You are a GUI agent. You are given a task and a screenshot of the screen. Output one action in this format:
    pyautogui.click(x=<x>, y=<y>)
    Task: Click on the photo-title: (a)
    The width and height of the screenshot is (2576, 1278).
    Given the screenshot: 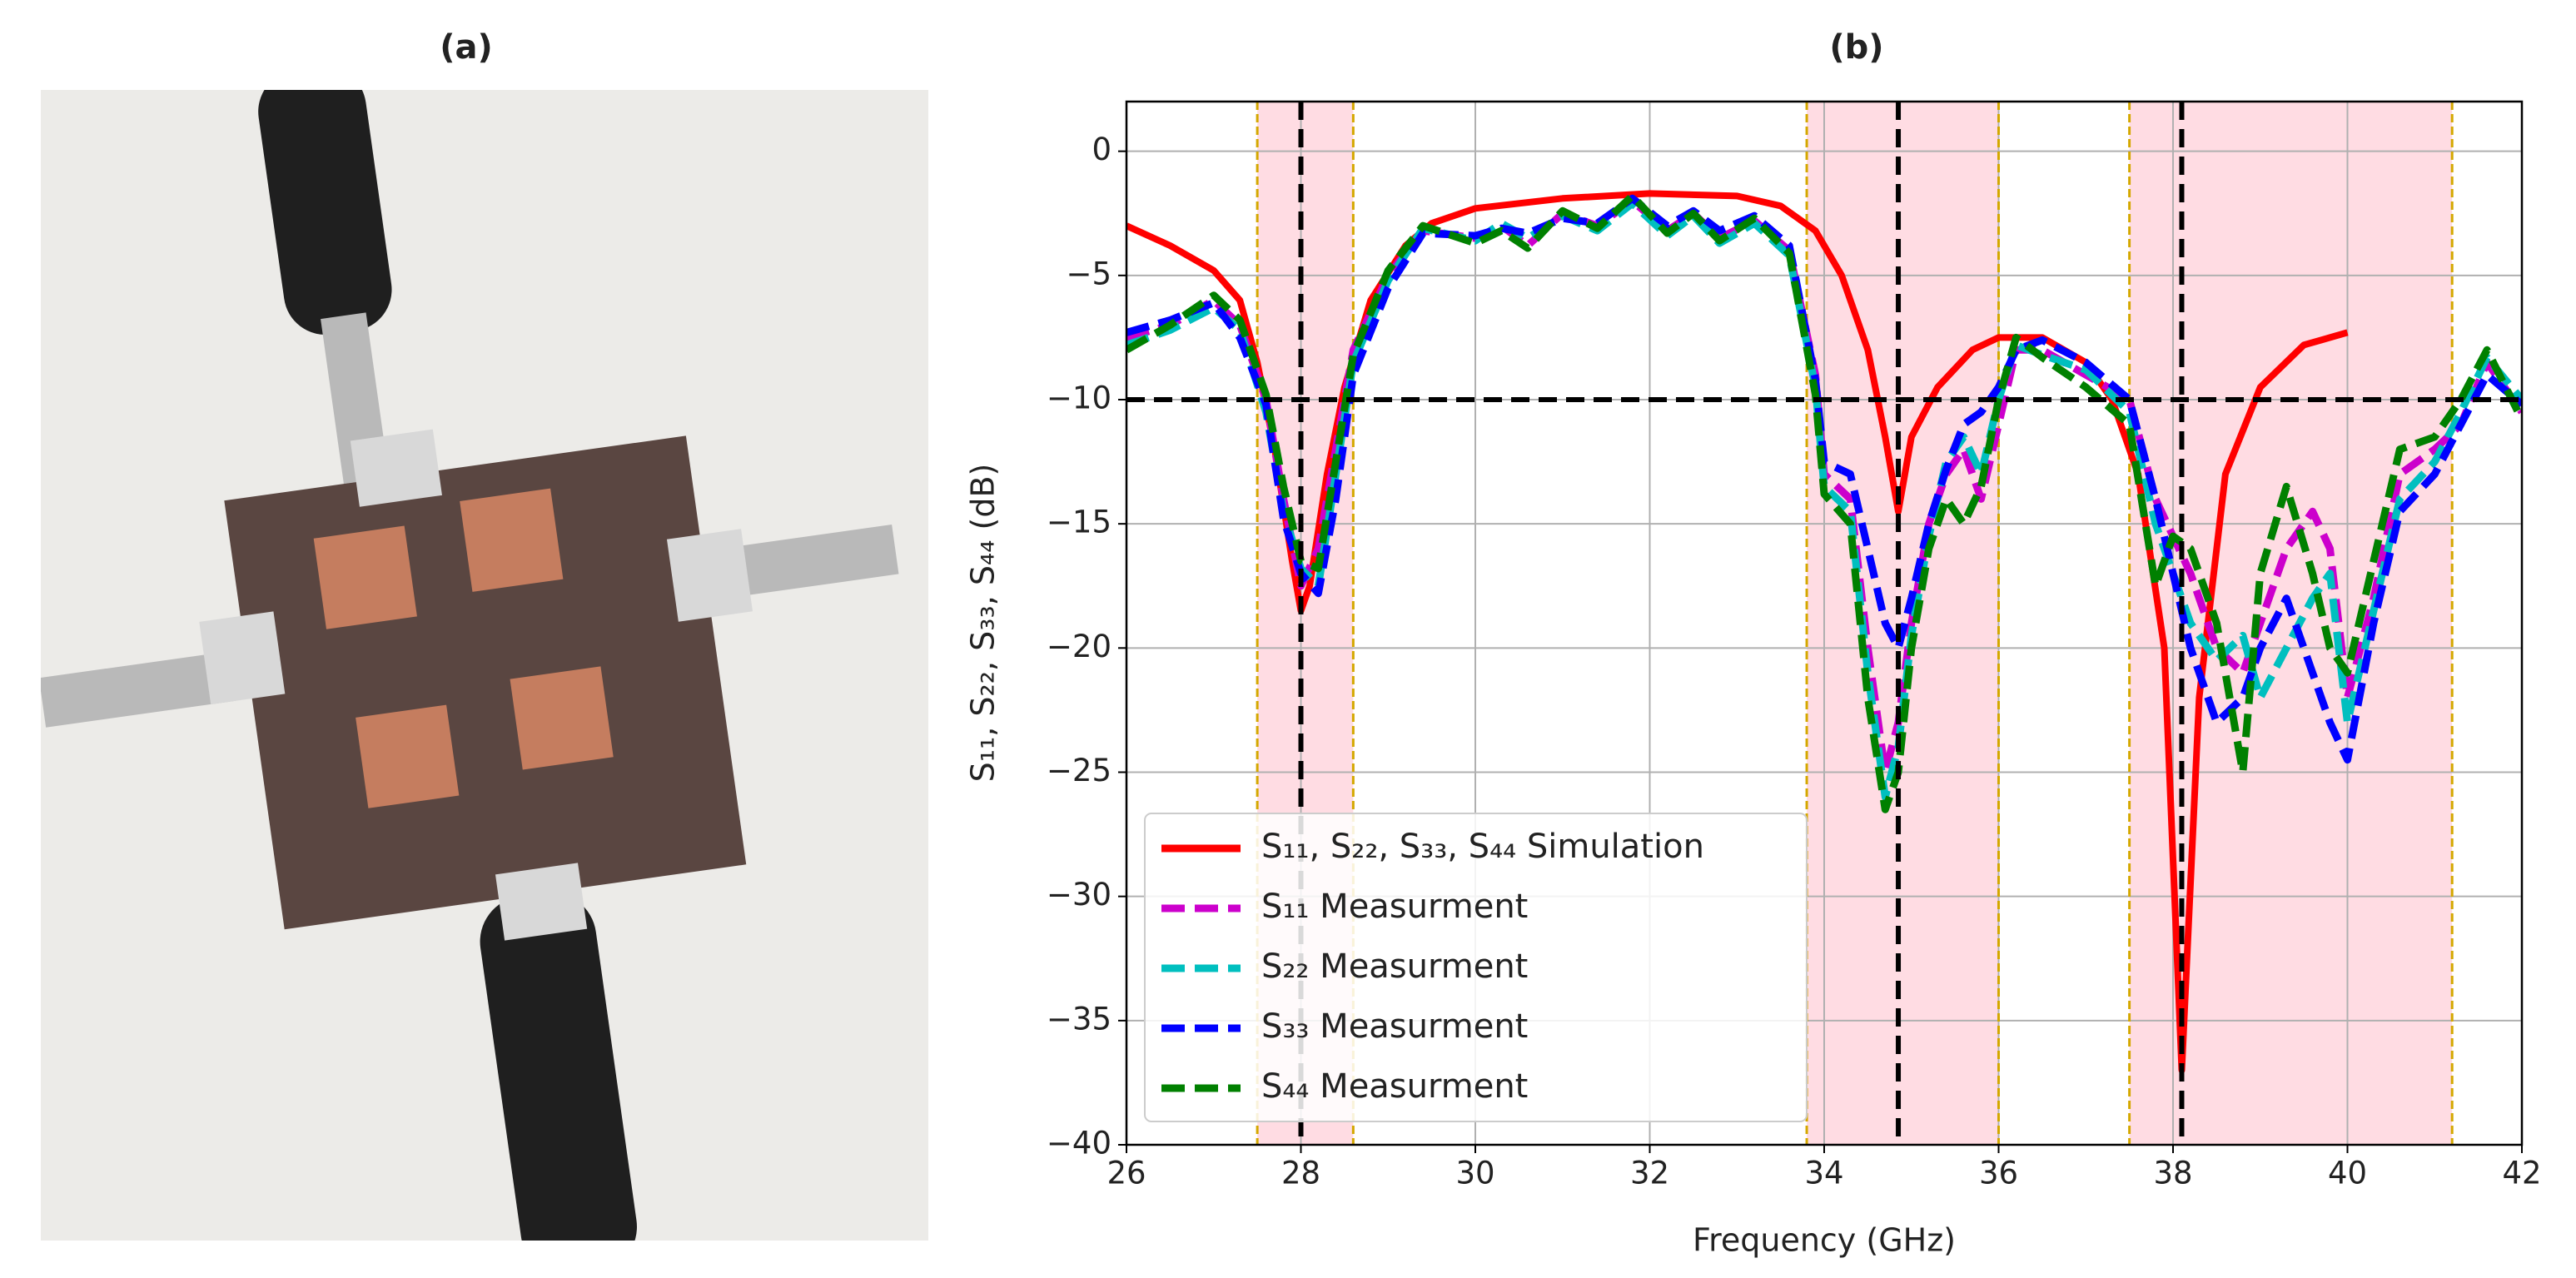 What is the action you would take?
    pyautogui.click(x=466, y=47)
    